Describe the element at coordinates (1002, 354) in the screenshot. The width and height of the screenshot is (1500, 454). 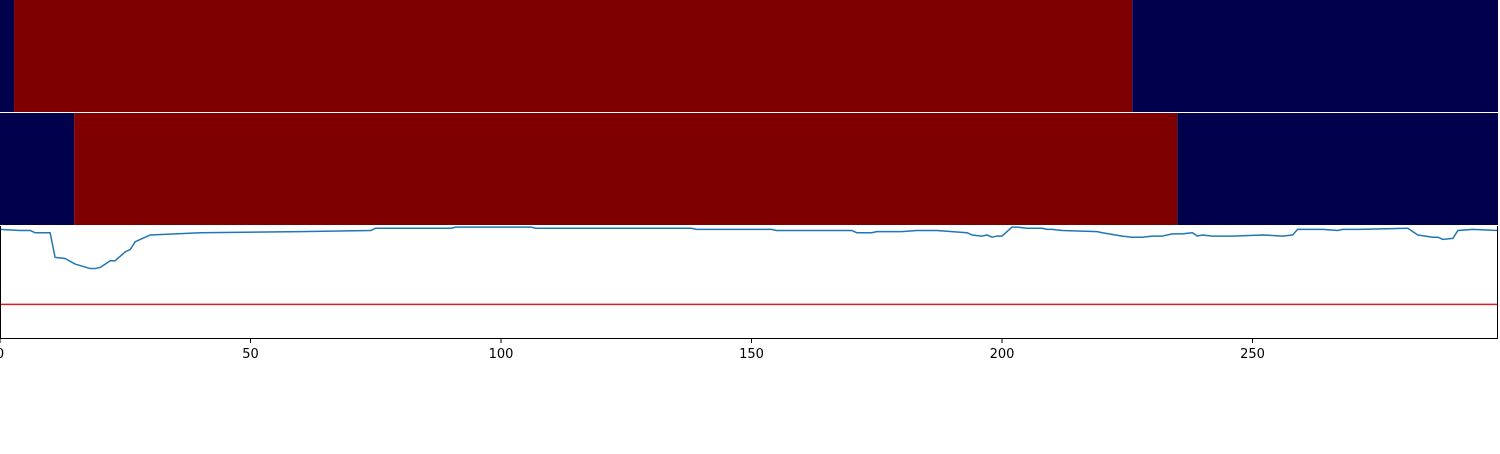
I see `x-tick-label-200: 200` at that location.